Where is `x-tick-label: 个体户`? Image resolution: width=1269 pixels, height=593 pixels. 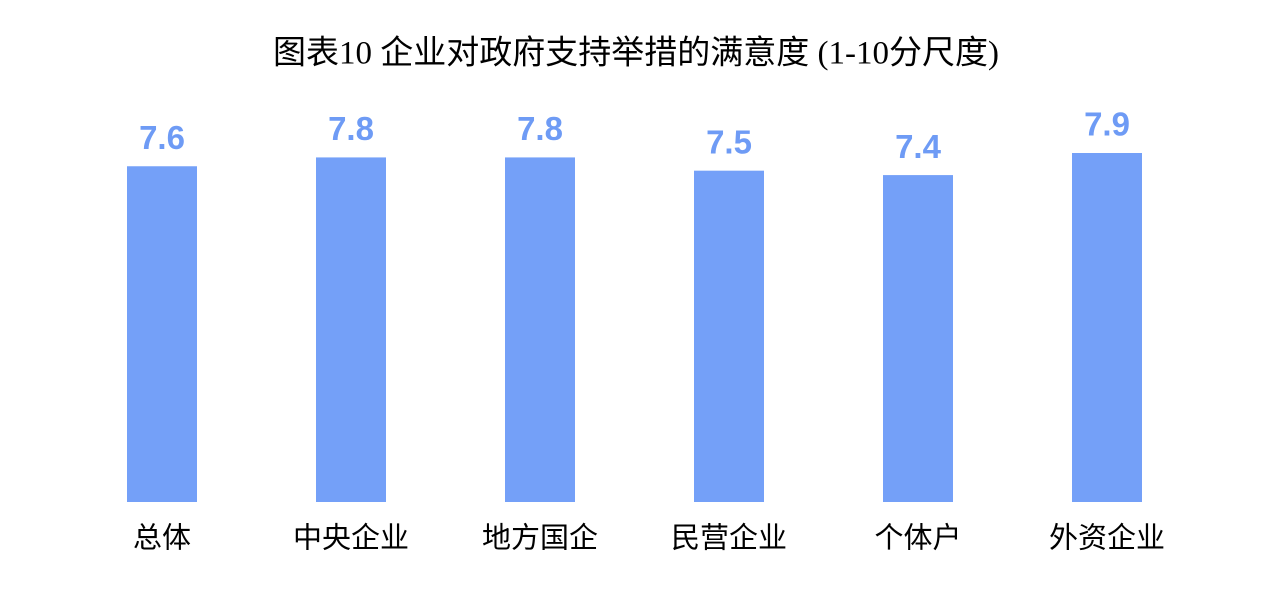
x-tick-label: 个体户 is located at coordinates (917, 538).